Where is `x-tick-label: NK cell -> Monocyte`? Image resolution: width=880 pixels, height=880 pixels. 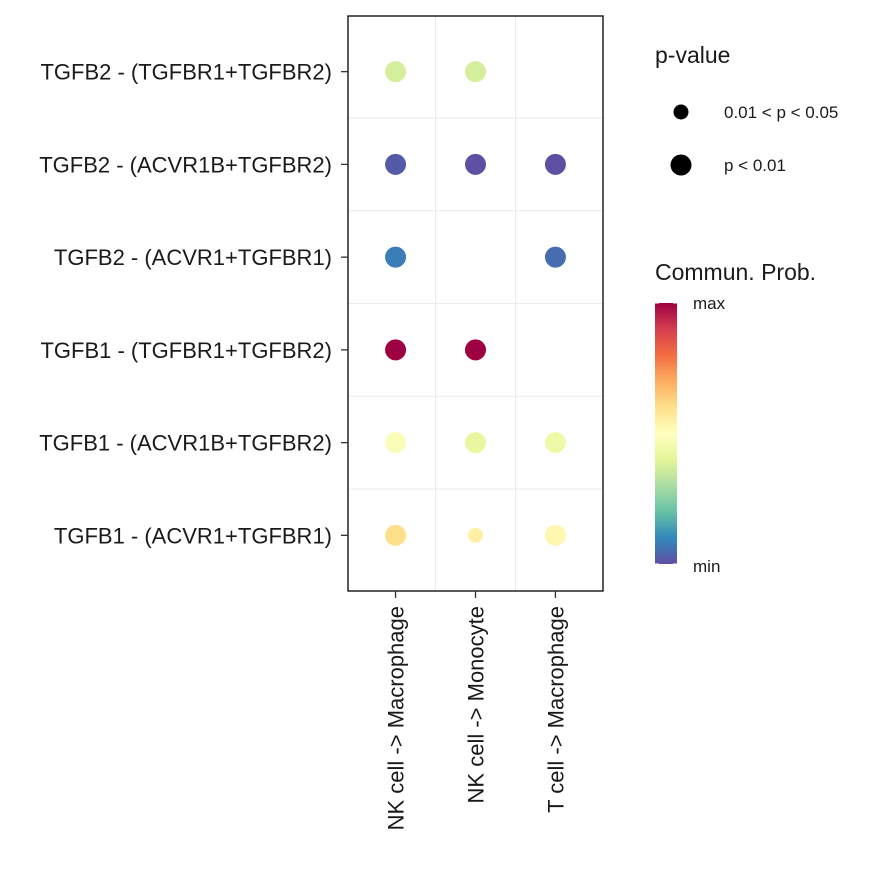
x-tick-label: NK cell -> Monocyte is located at coordinates (476, 704).